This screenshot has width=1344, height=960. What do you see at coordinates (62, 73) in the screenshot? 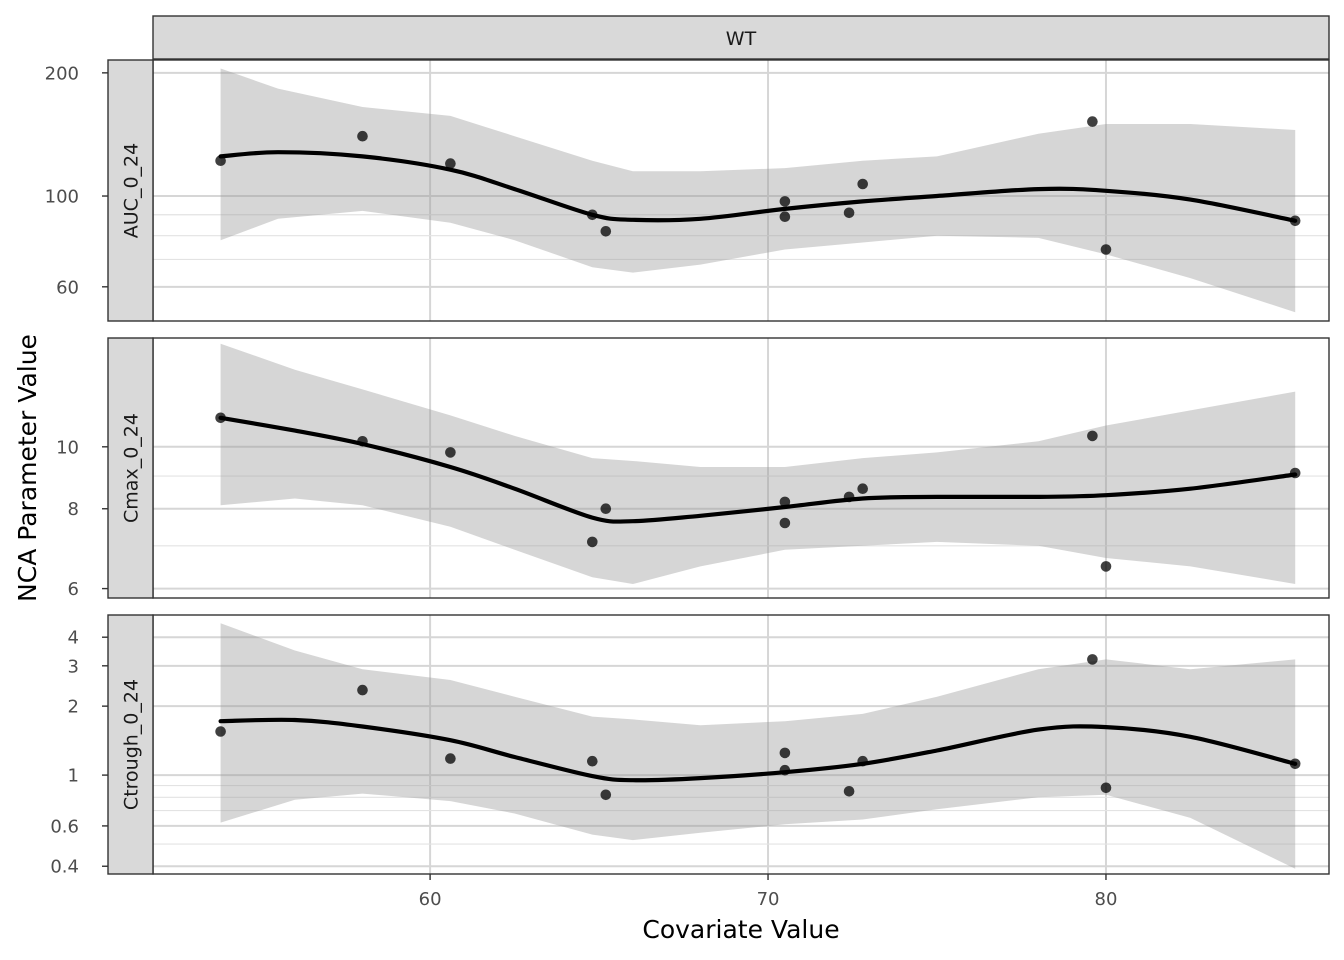
I see `y-tick-label: 200` at bounding box center [62, 73].